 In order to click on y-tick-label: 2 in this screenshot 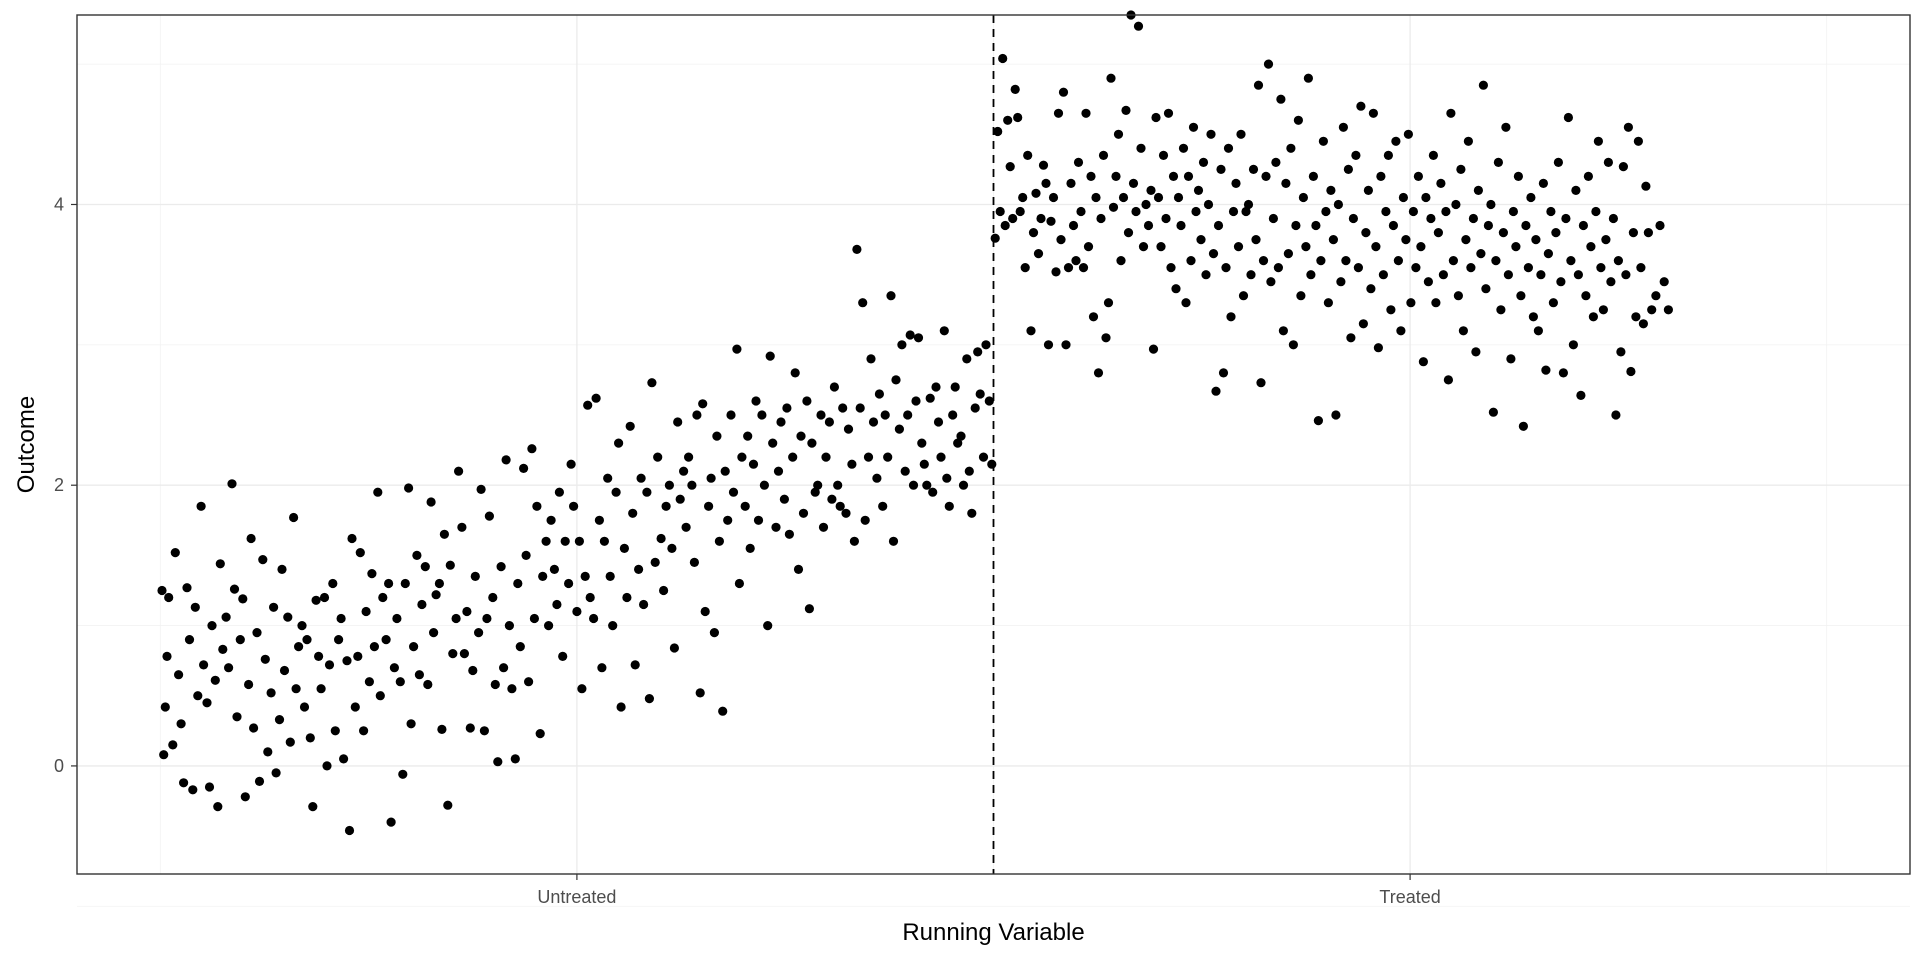, I will do `click(59, 485)`.